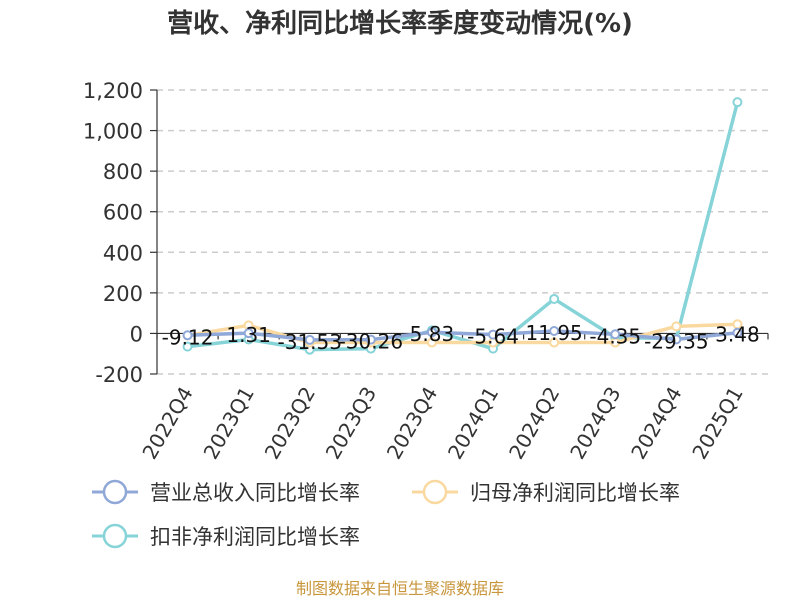 The height and width of the screenshot is (600, 800). I want to click on y-tick-label: -200, so click(119, 375).